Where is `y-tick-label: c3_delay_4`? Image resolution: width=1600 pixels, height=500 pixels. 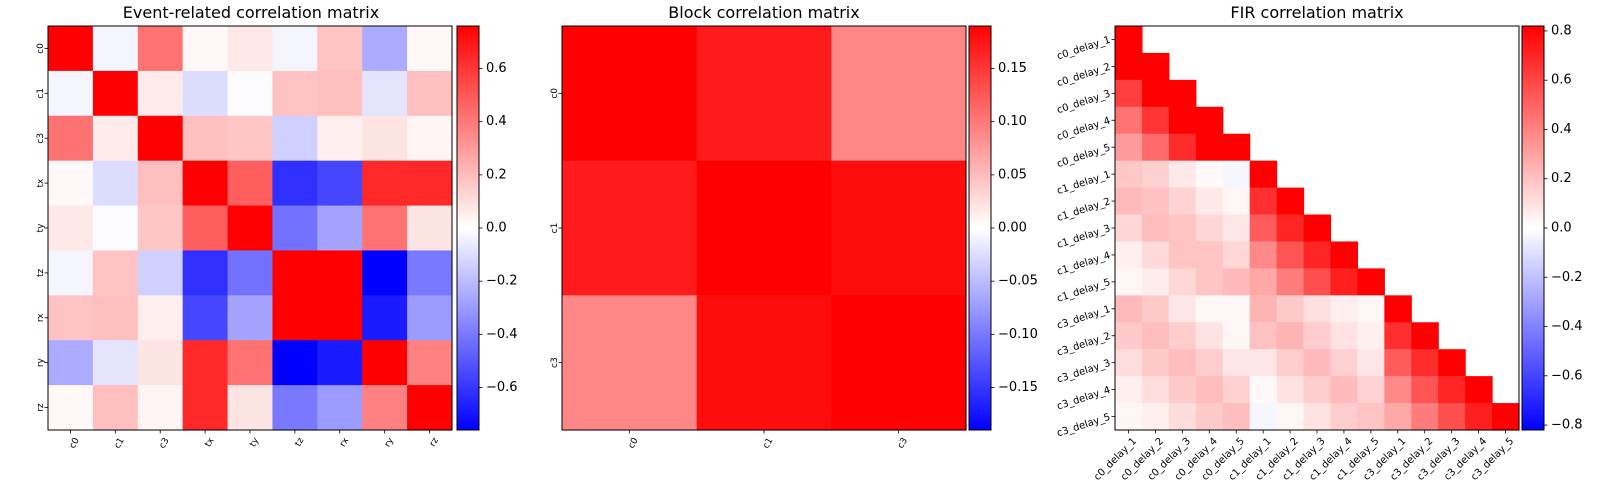
y-tick-label: c3_delay_4 is located at coordinates (1084, 399).